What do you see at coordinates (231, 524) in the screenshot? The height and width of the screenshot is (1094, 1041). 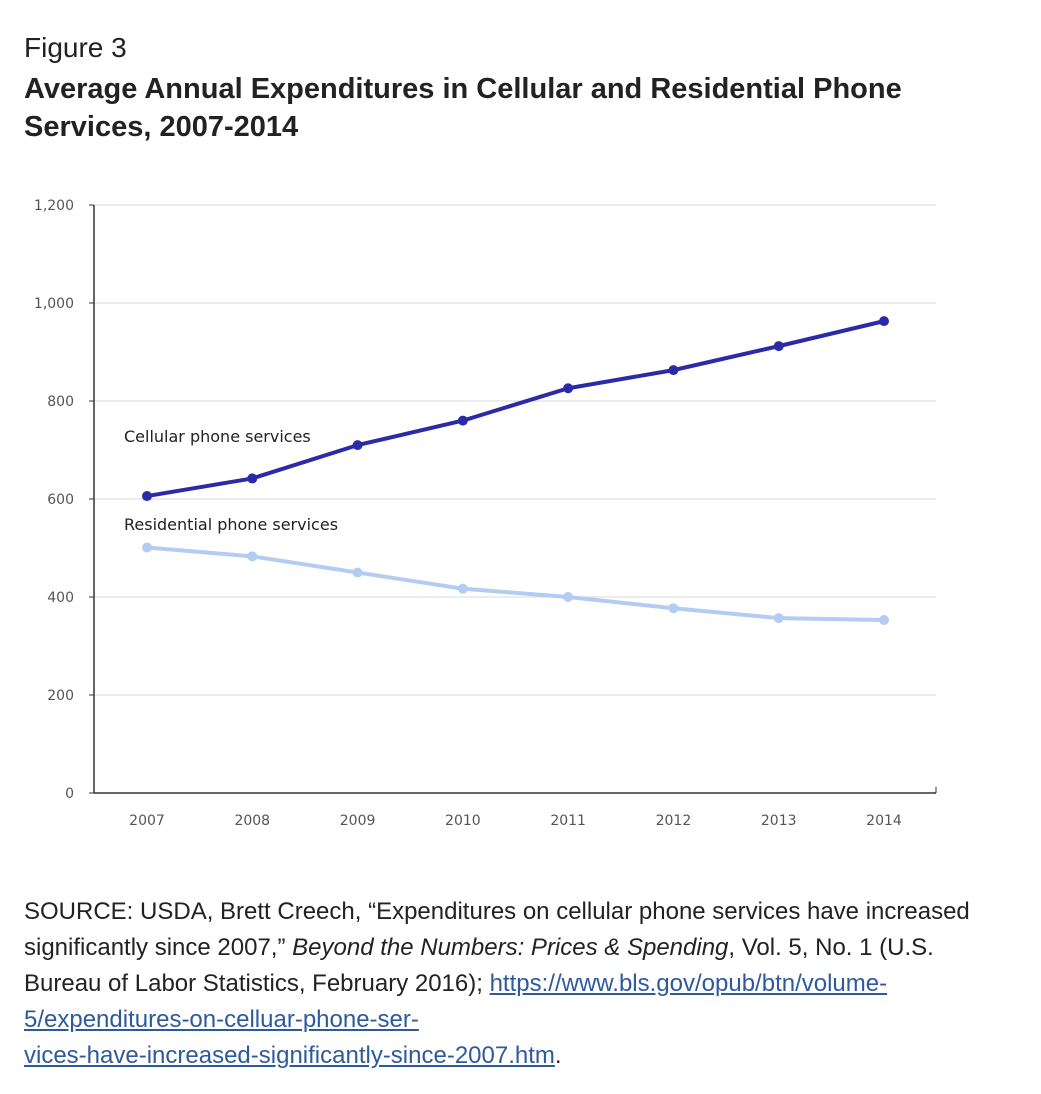 I see `series-label-residential: Residential phone services` at bounding box center [231, 524].